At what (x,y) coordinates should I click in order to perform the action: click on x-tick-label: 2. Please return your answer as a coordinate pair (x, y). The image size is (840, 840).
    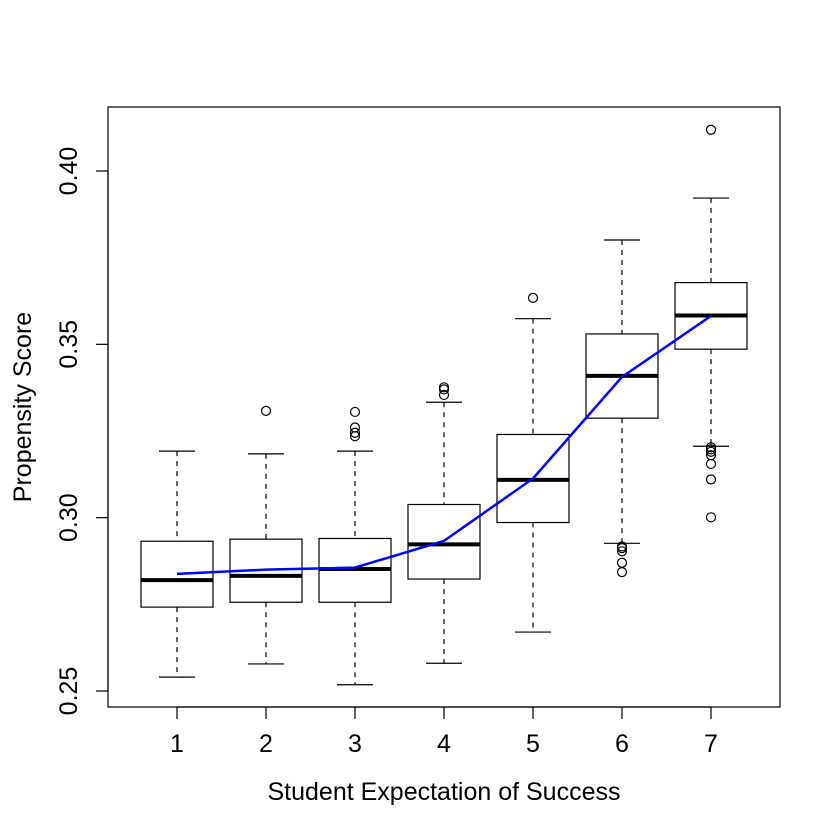
    Looking at the image, I should click on (266, 744).